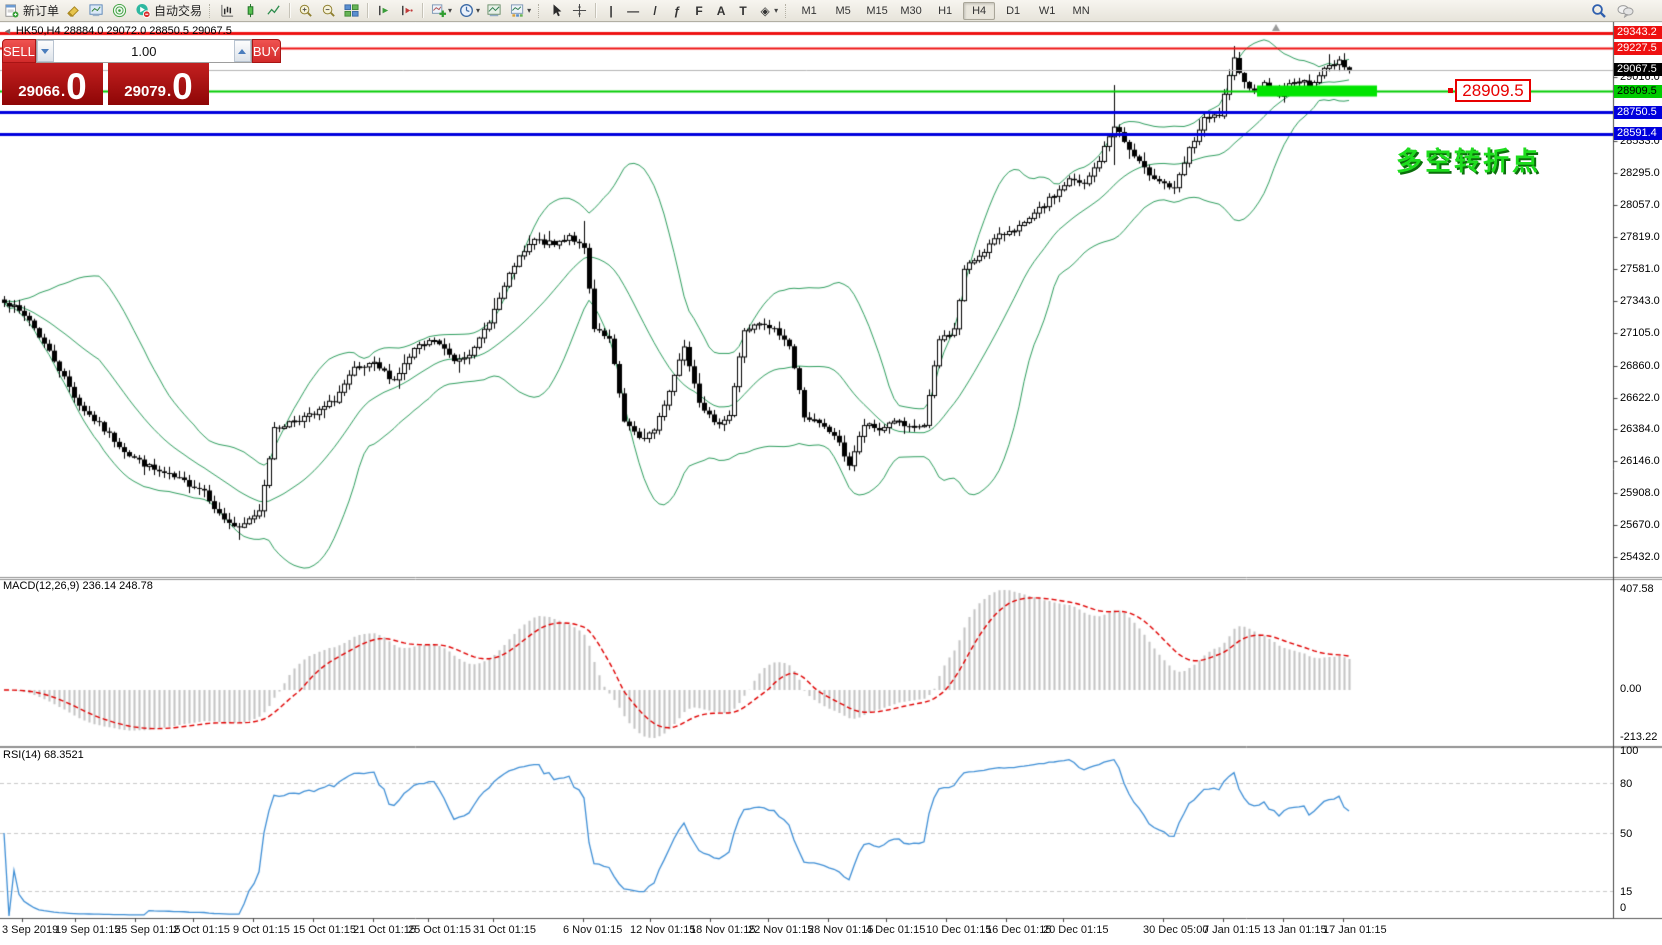 The height and width of the screenshot is (945, 1662). Describe the element at coordinates (1640, 461) in the screenshot. I see `y-axis-tick-label: 26146.0` at that location.